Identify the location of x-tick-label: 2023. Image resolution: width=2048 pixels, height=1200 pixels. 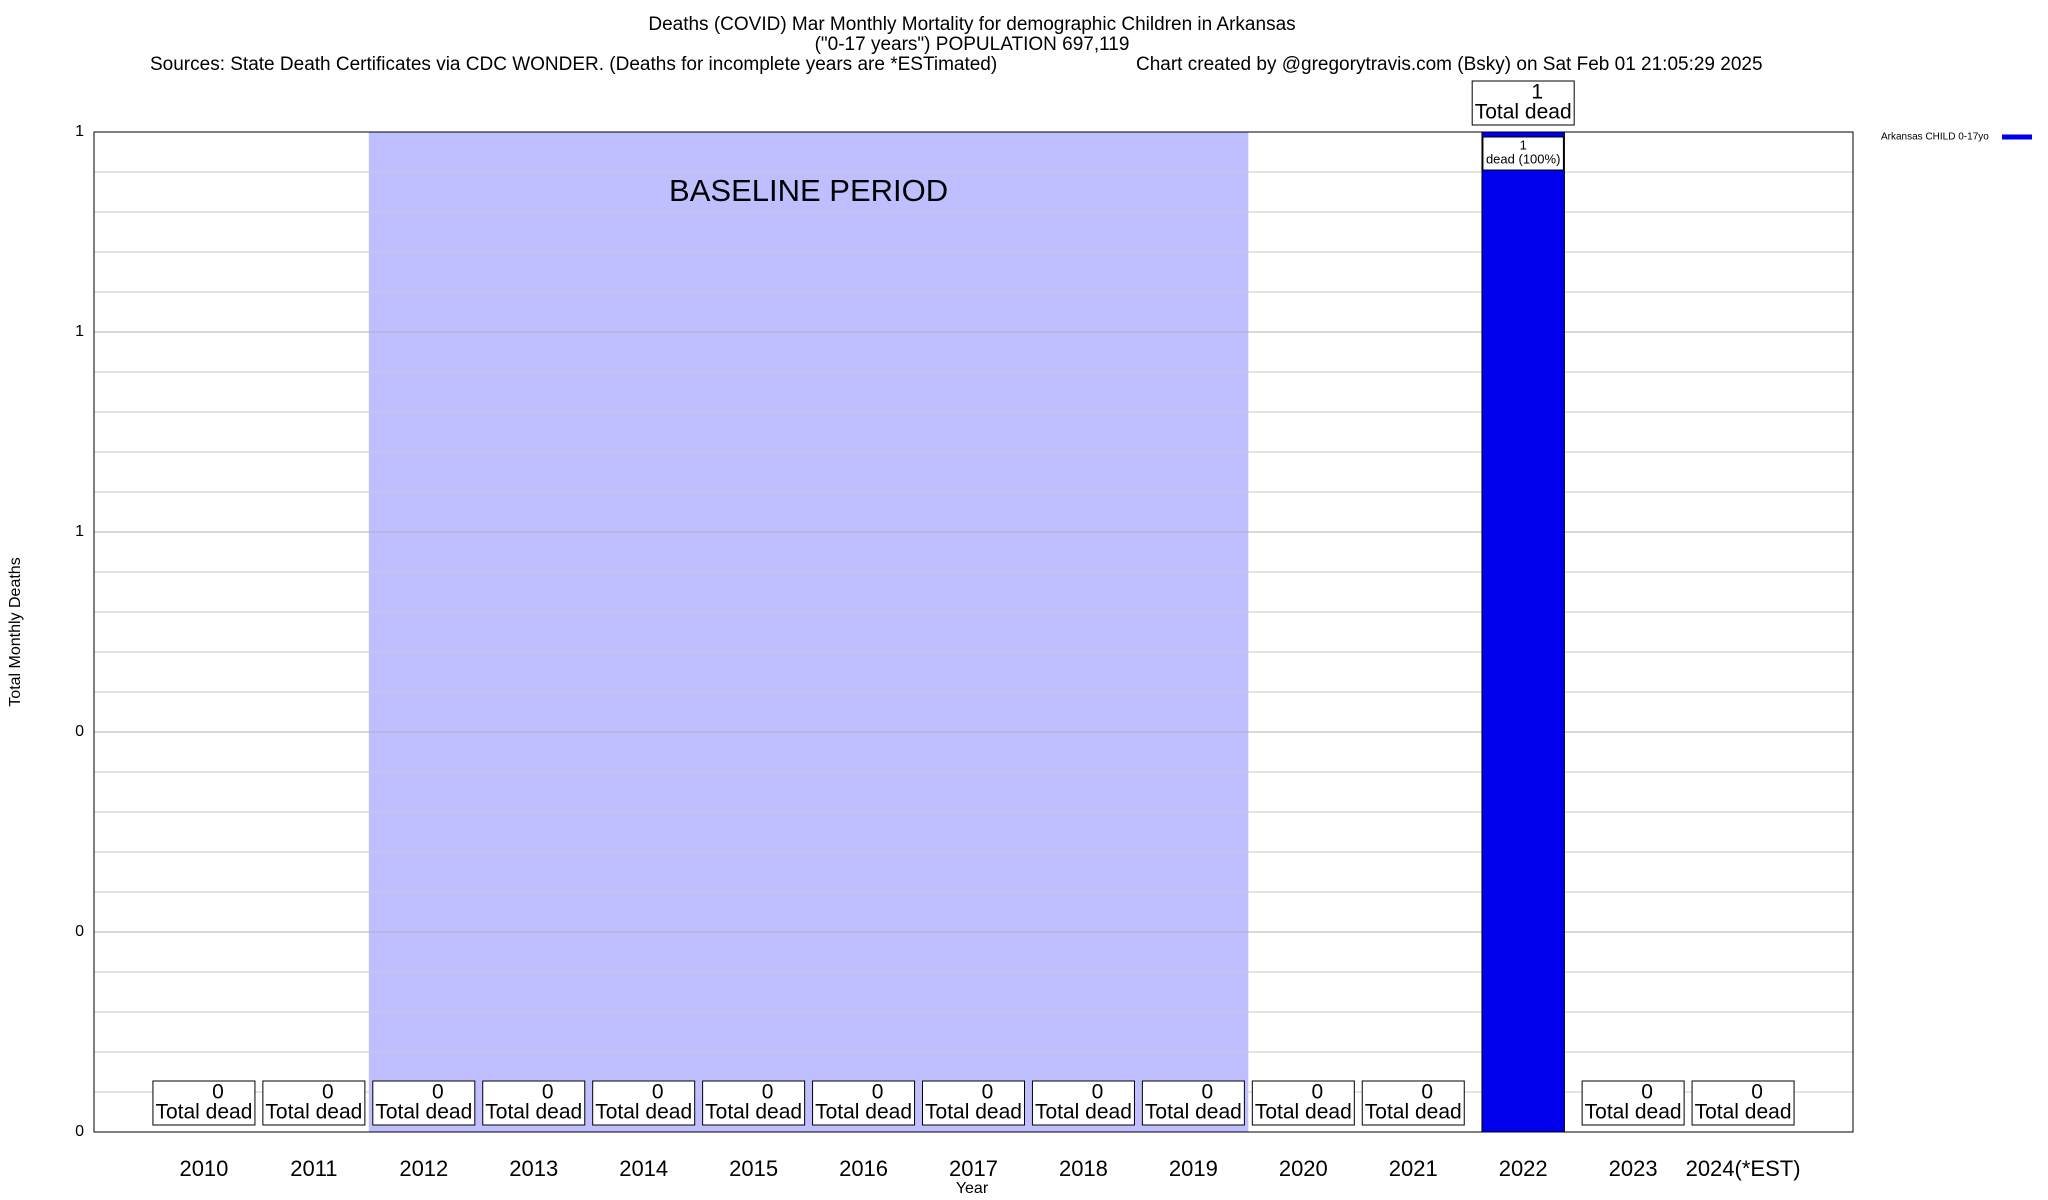
(1633, 1168).